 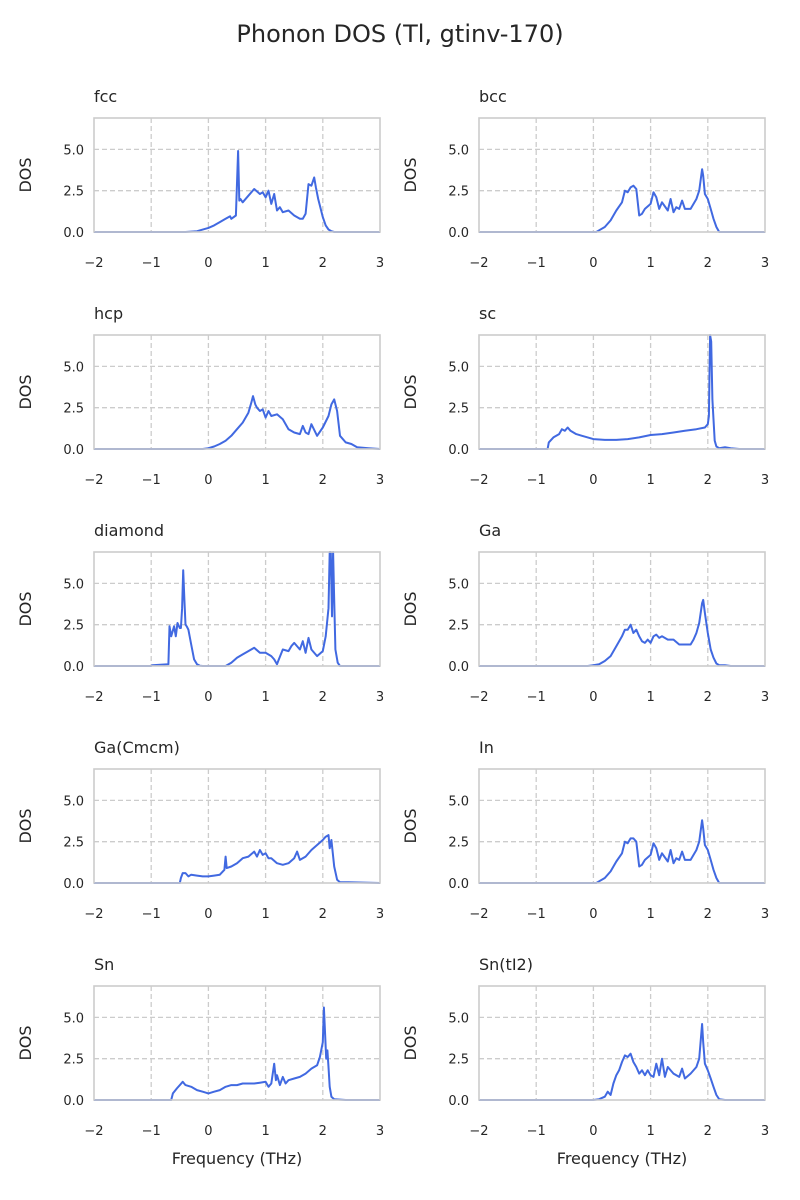 I want to click on chart-panel: −2 −1 0 1 2 3 0.0 2.5 5.0 Ga(Cmcm) DOS, so click(x=200, y=830).